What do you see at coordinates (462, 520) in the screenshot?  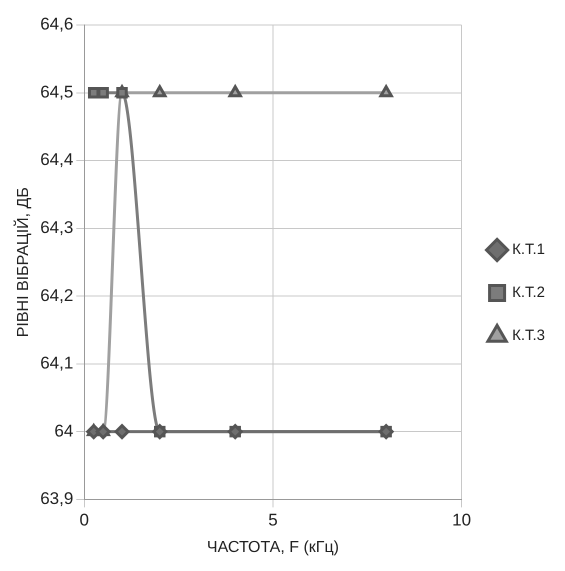 I see `x-tick-label: 10` at bounding box center [462, 520].